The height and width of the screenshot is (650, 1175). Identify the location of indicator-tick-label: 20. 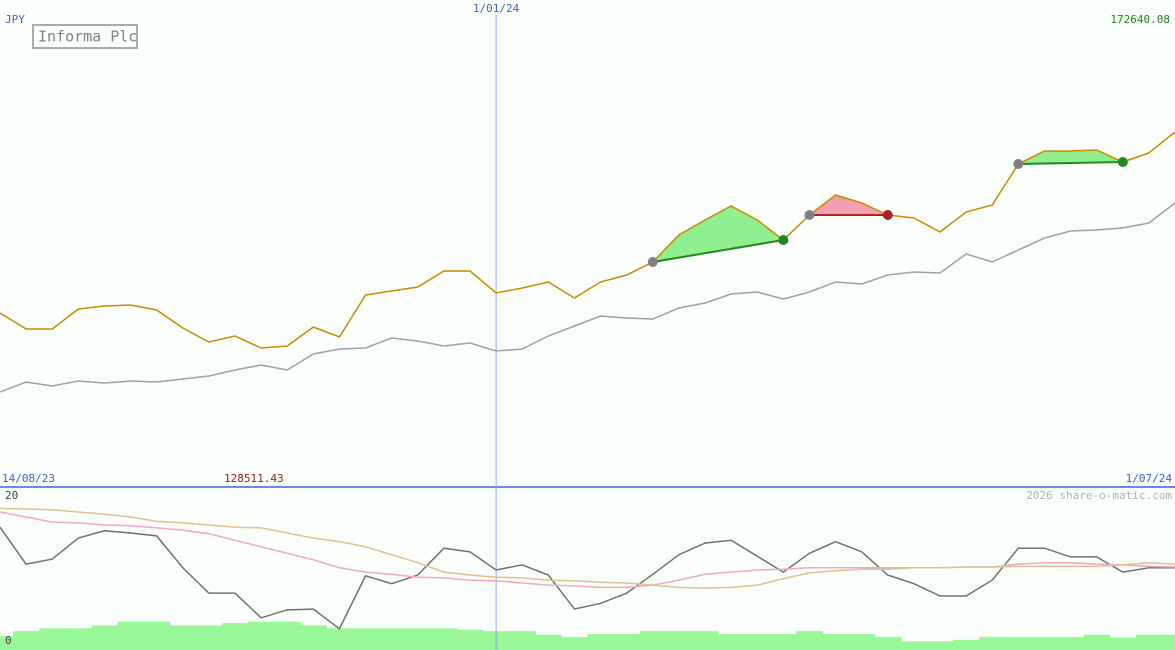
(11, 495).